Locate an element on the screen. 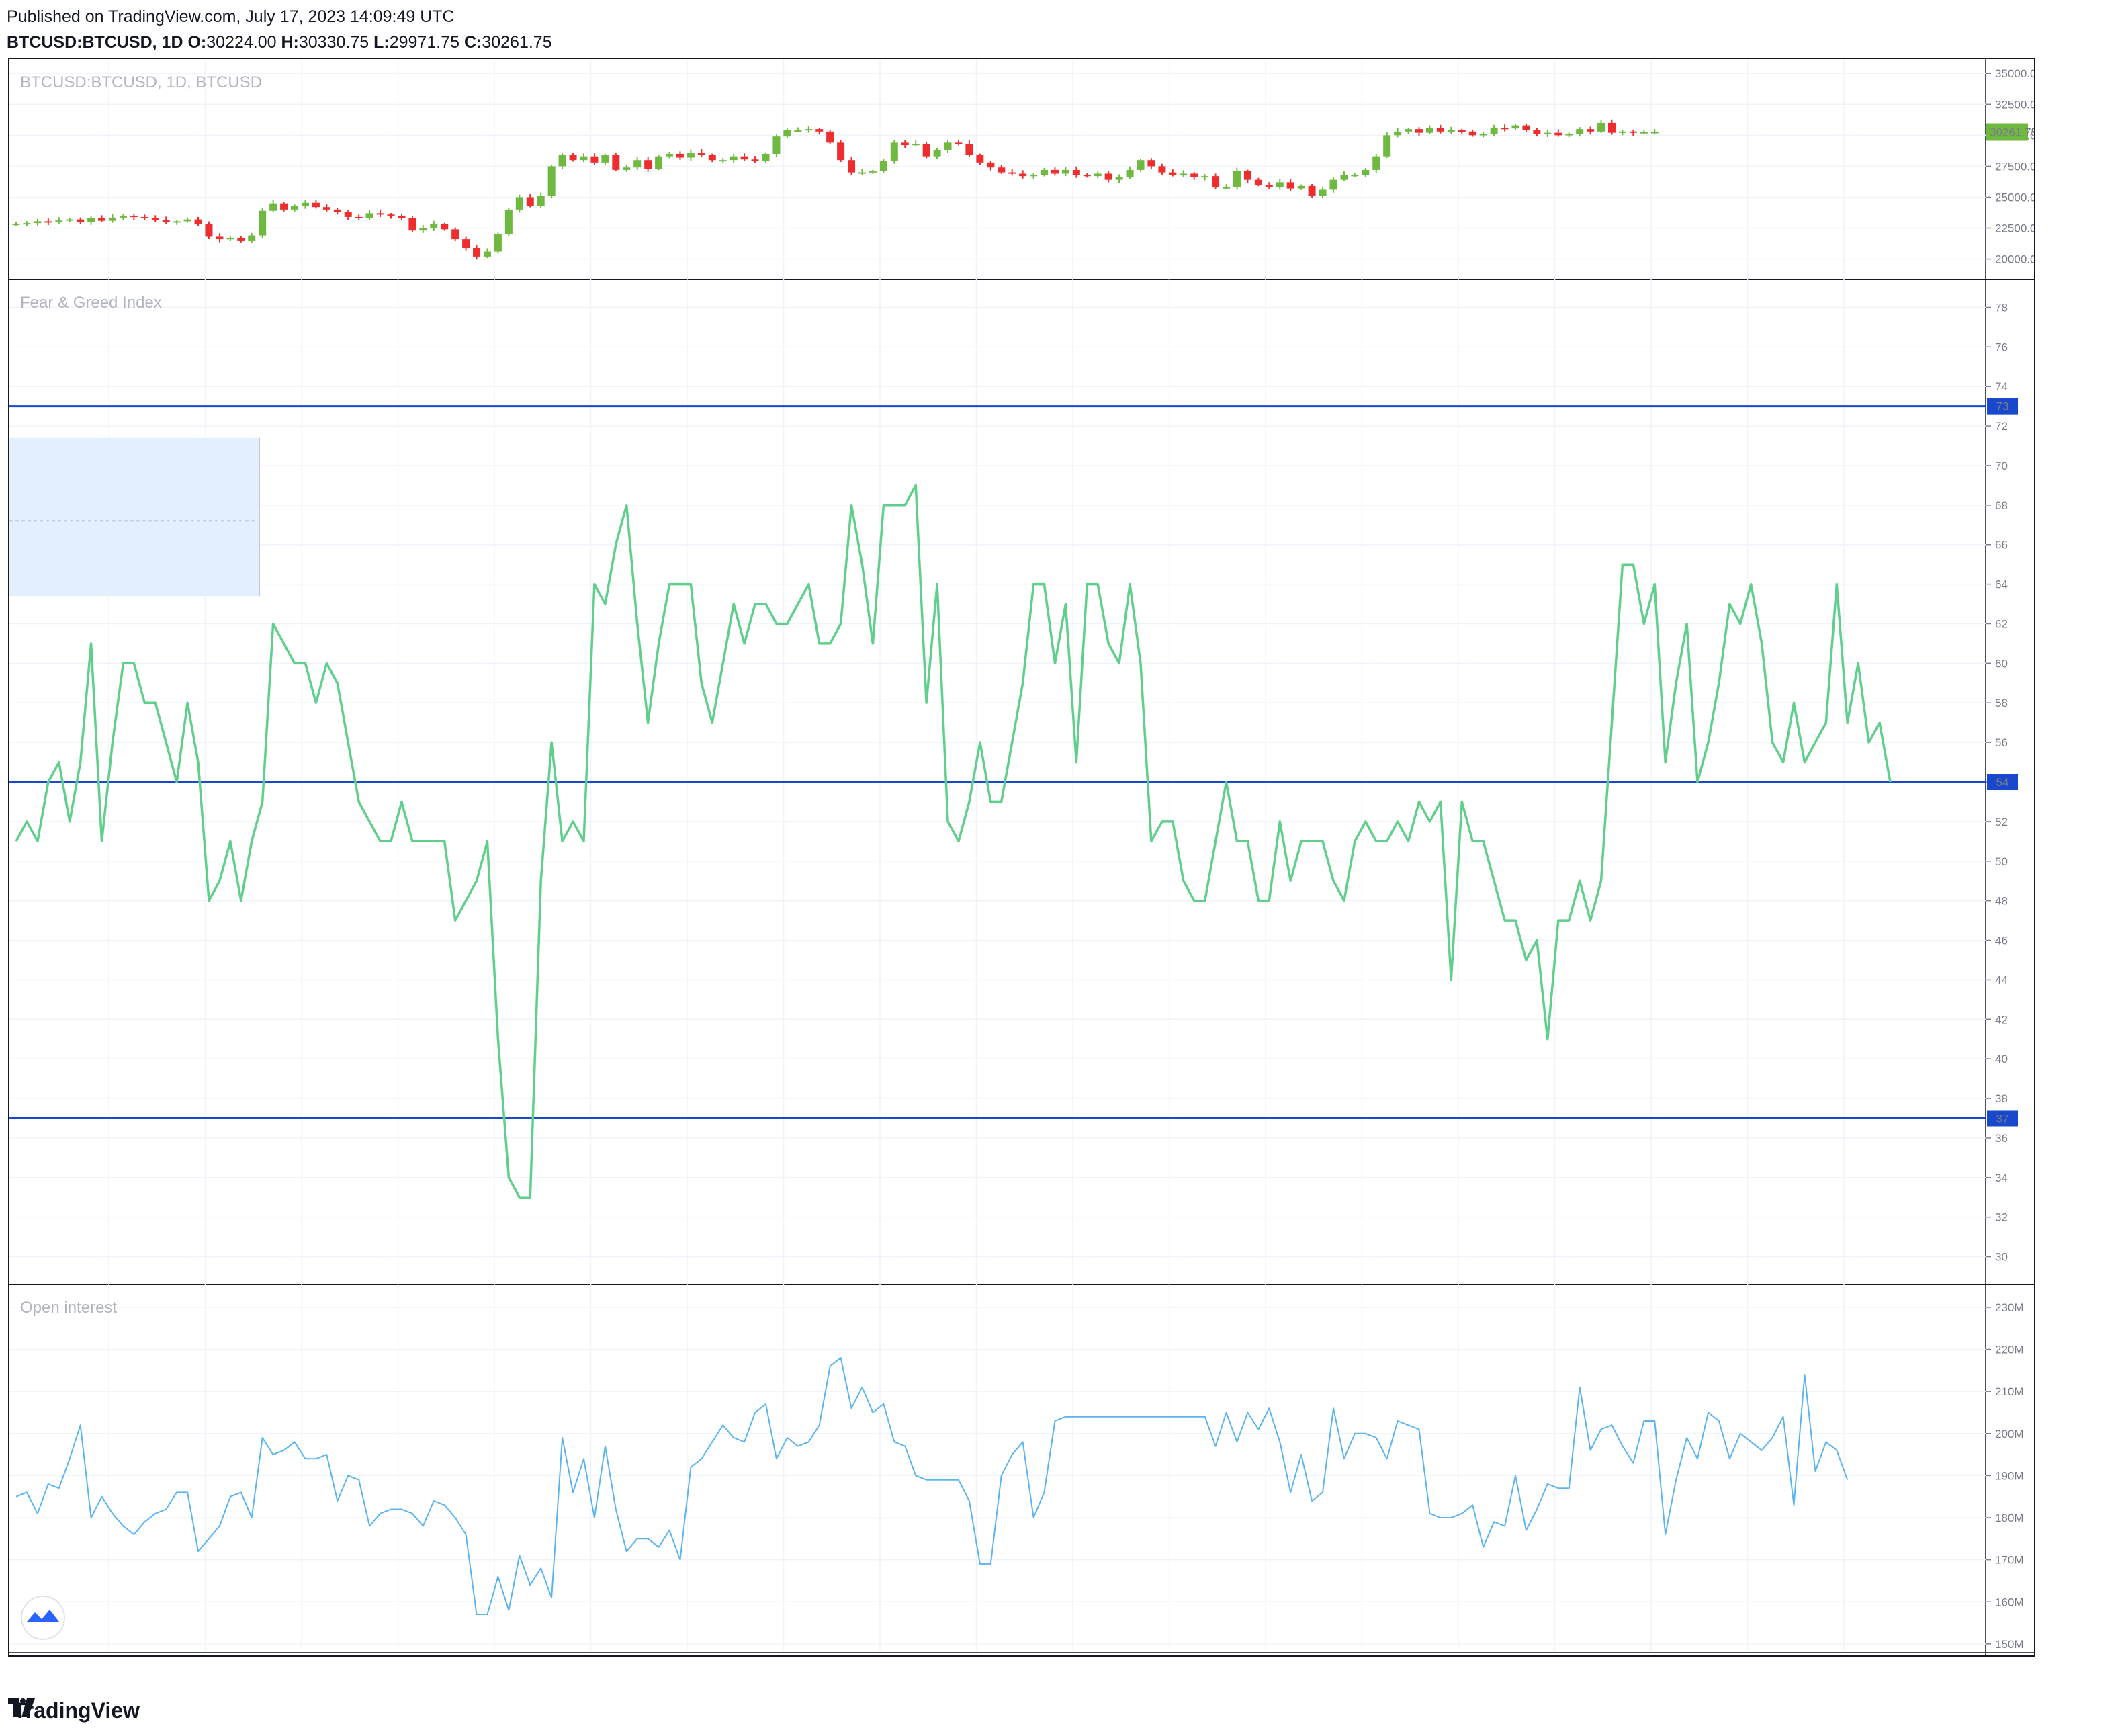 This screenshot has width=2120, height=1736. y-tick-label: 25000.00 is located at coordinates (2015, 197).